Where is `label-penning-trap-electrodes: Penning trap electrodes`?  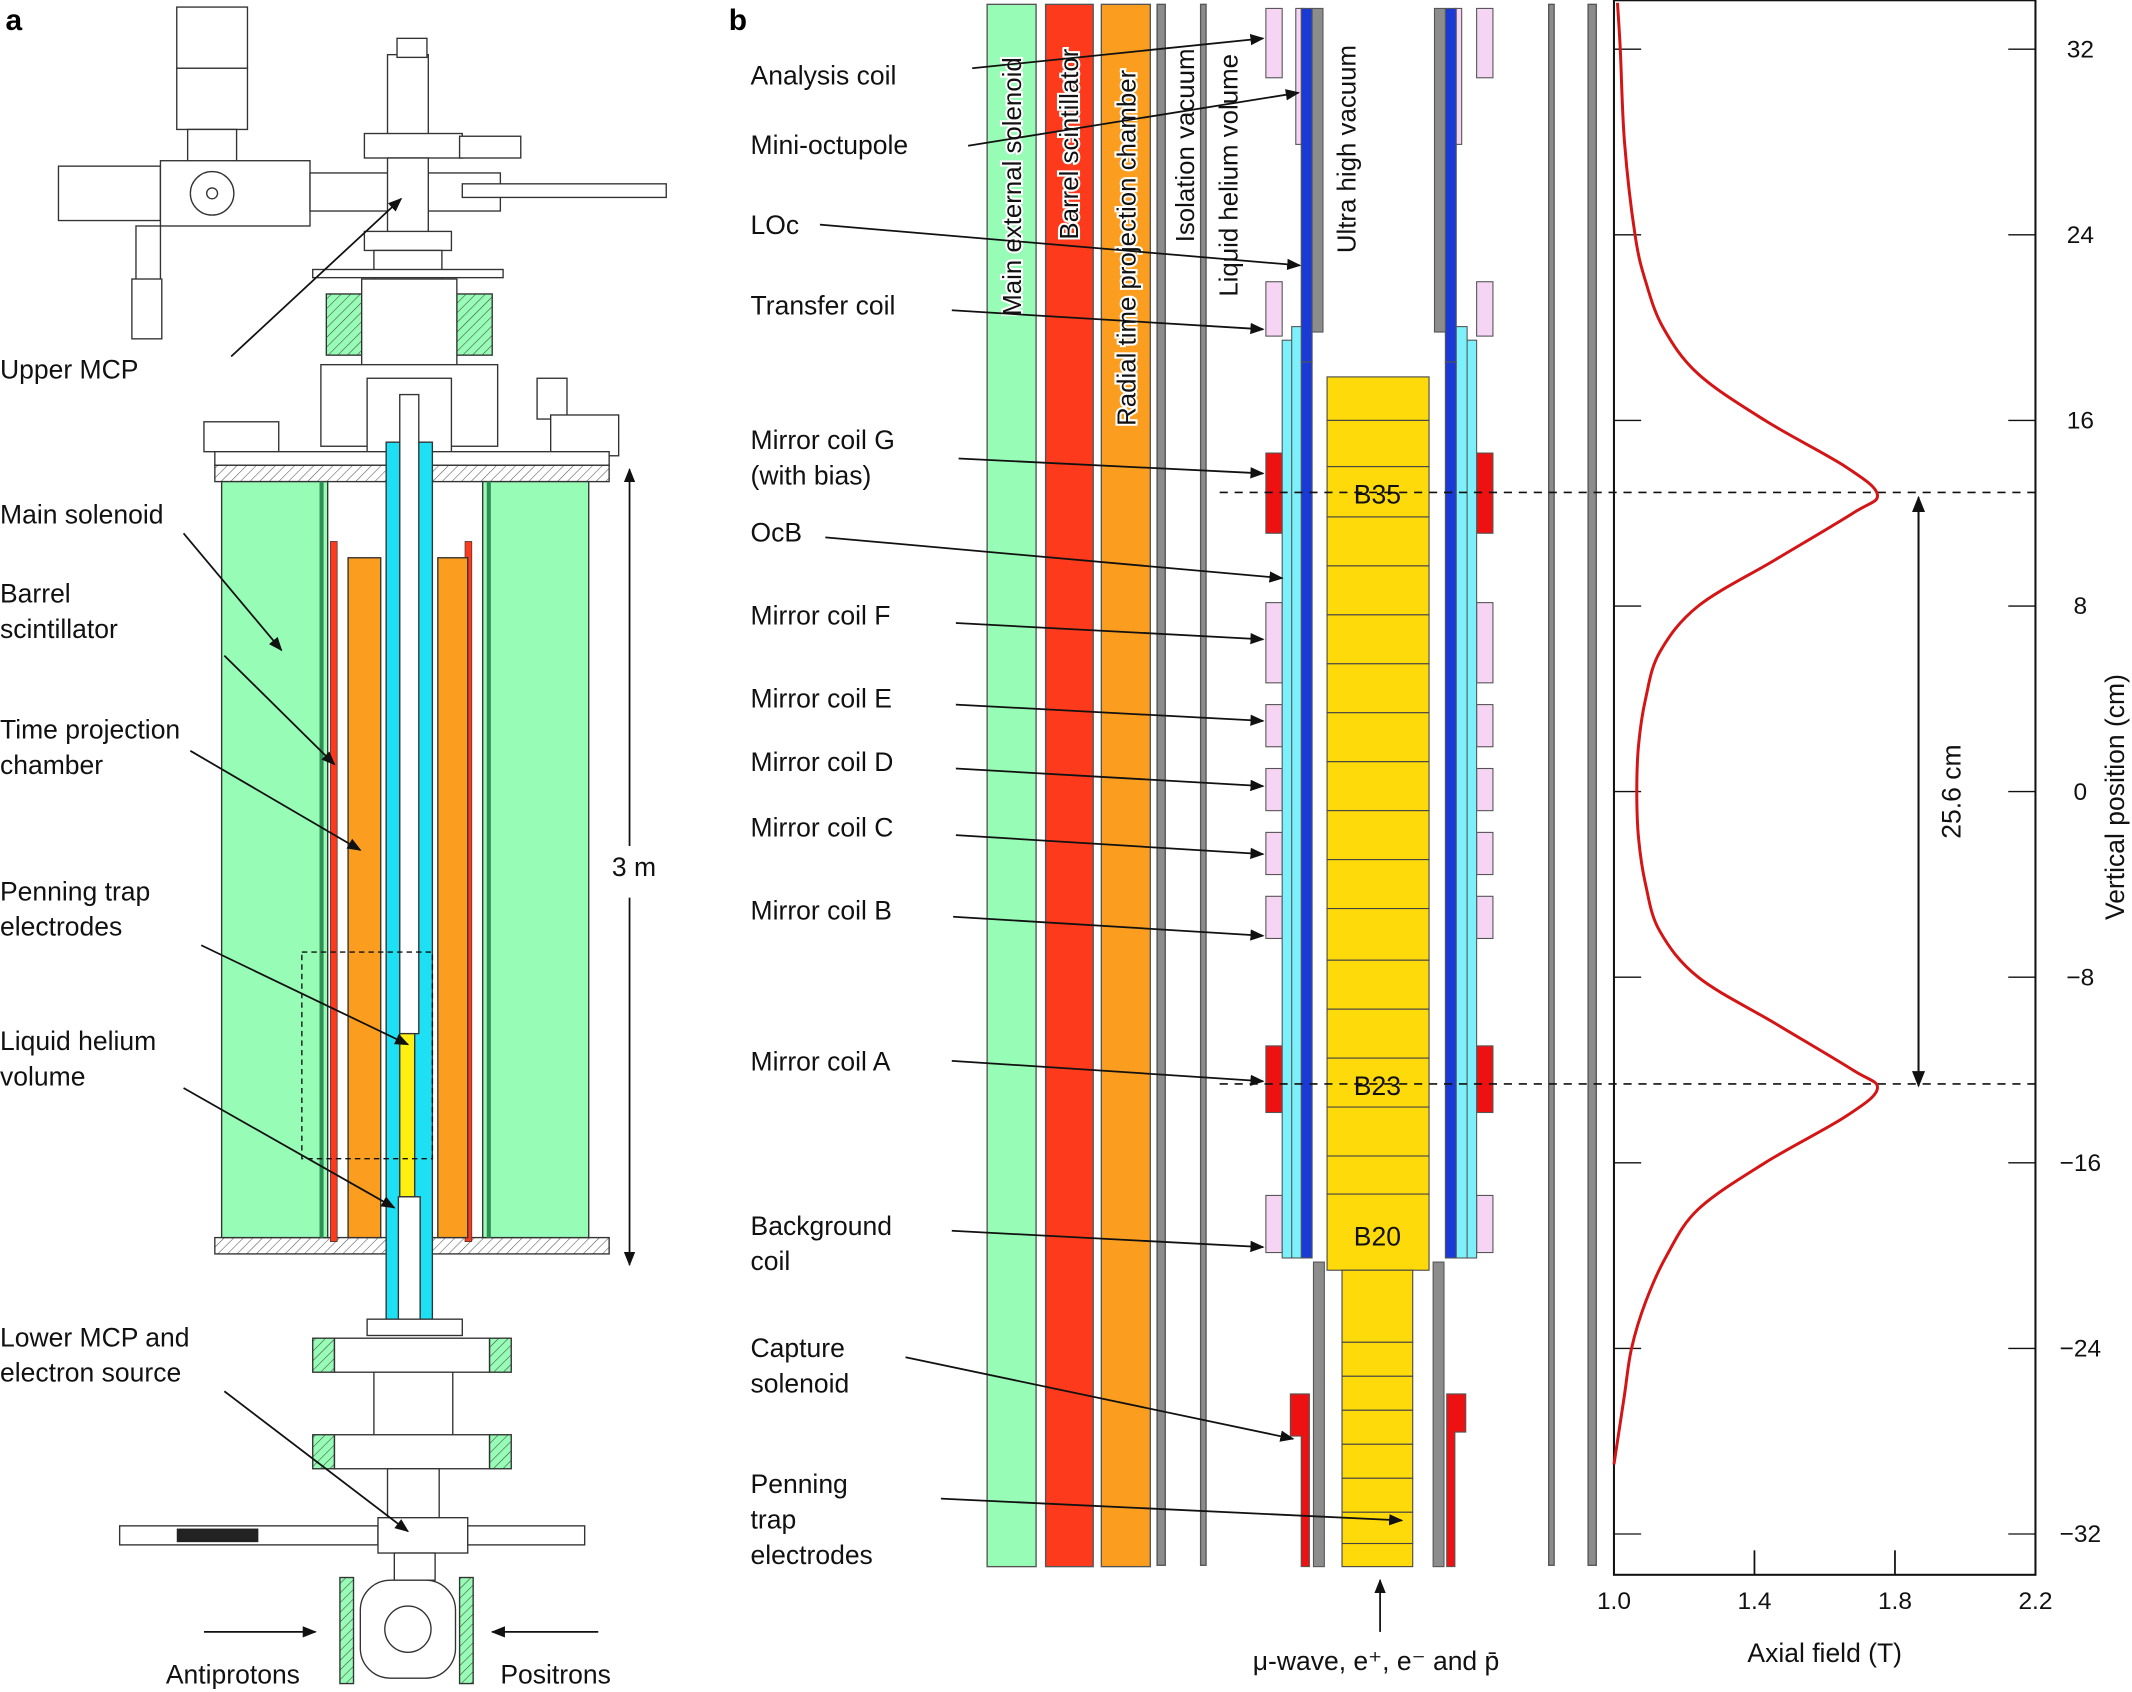 label-penning-trap-electrodes: Penning trap electrodes is located at coordinates (1077, 1519).